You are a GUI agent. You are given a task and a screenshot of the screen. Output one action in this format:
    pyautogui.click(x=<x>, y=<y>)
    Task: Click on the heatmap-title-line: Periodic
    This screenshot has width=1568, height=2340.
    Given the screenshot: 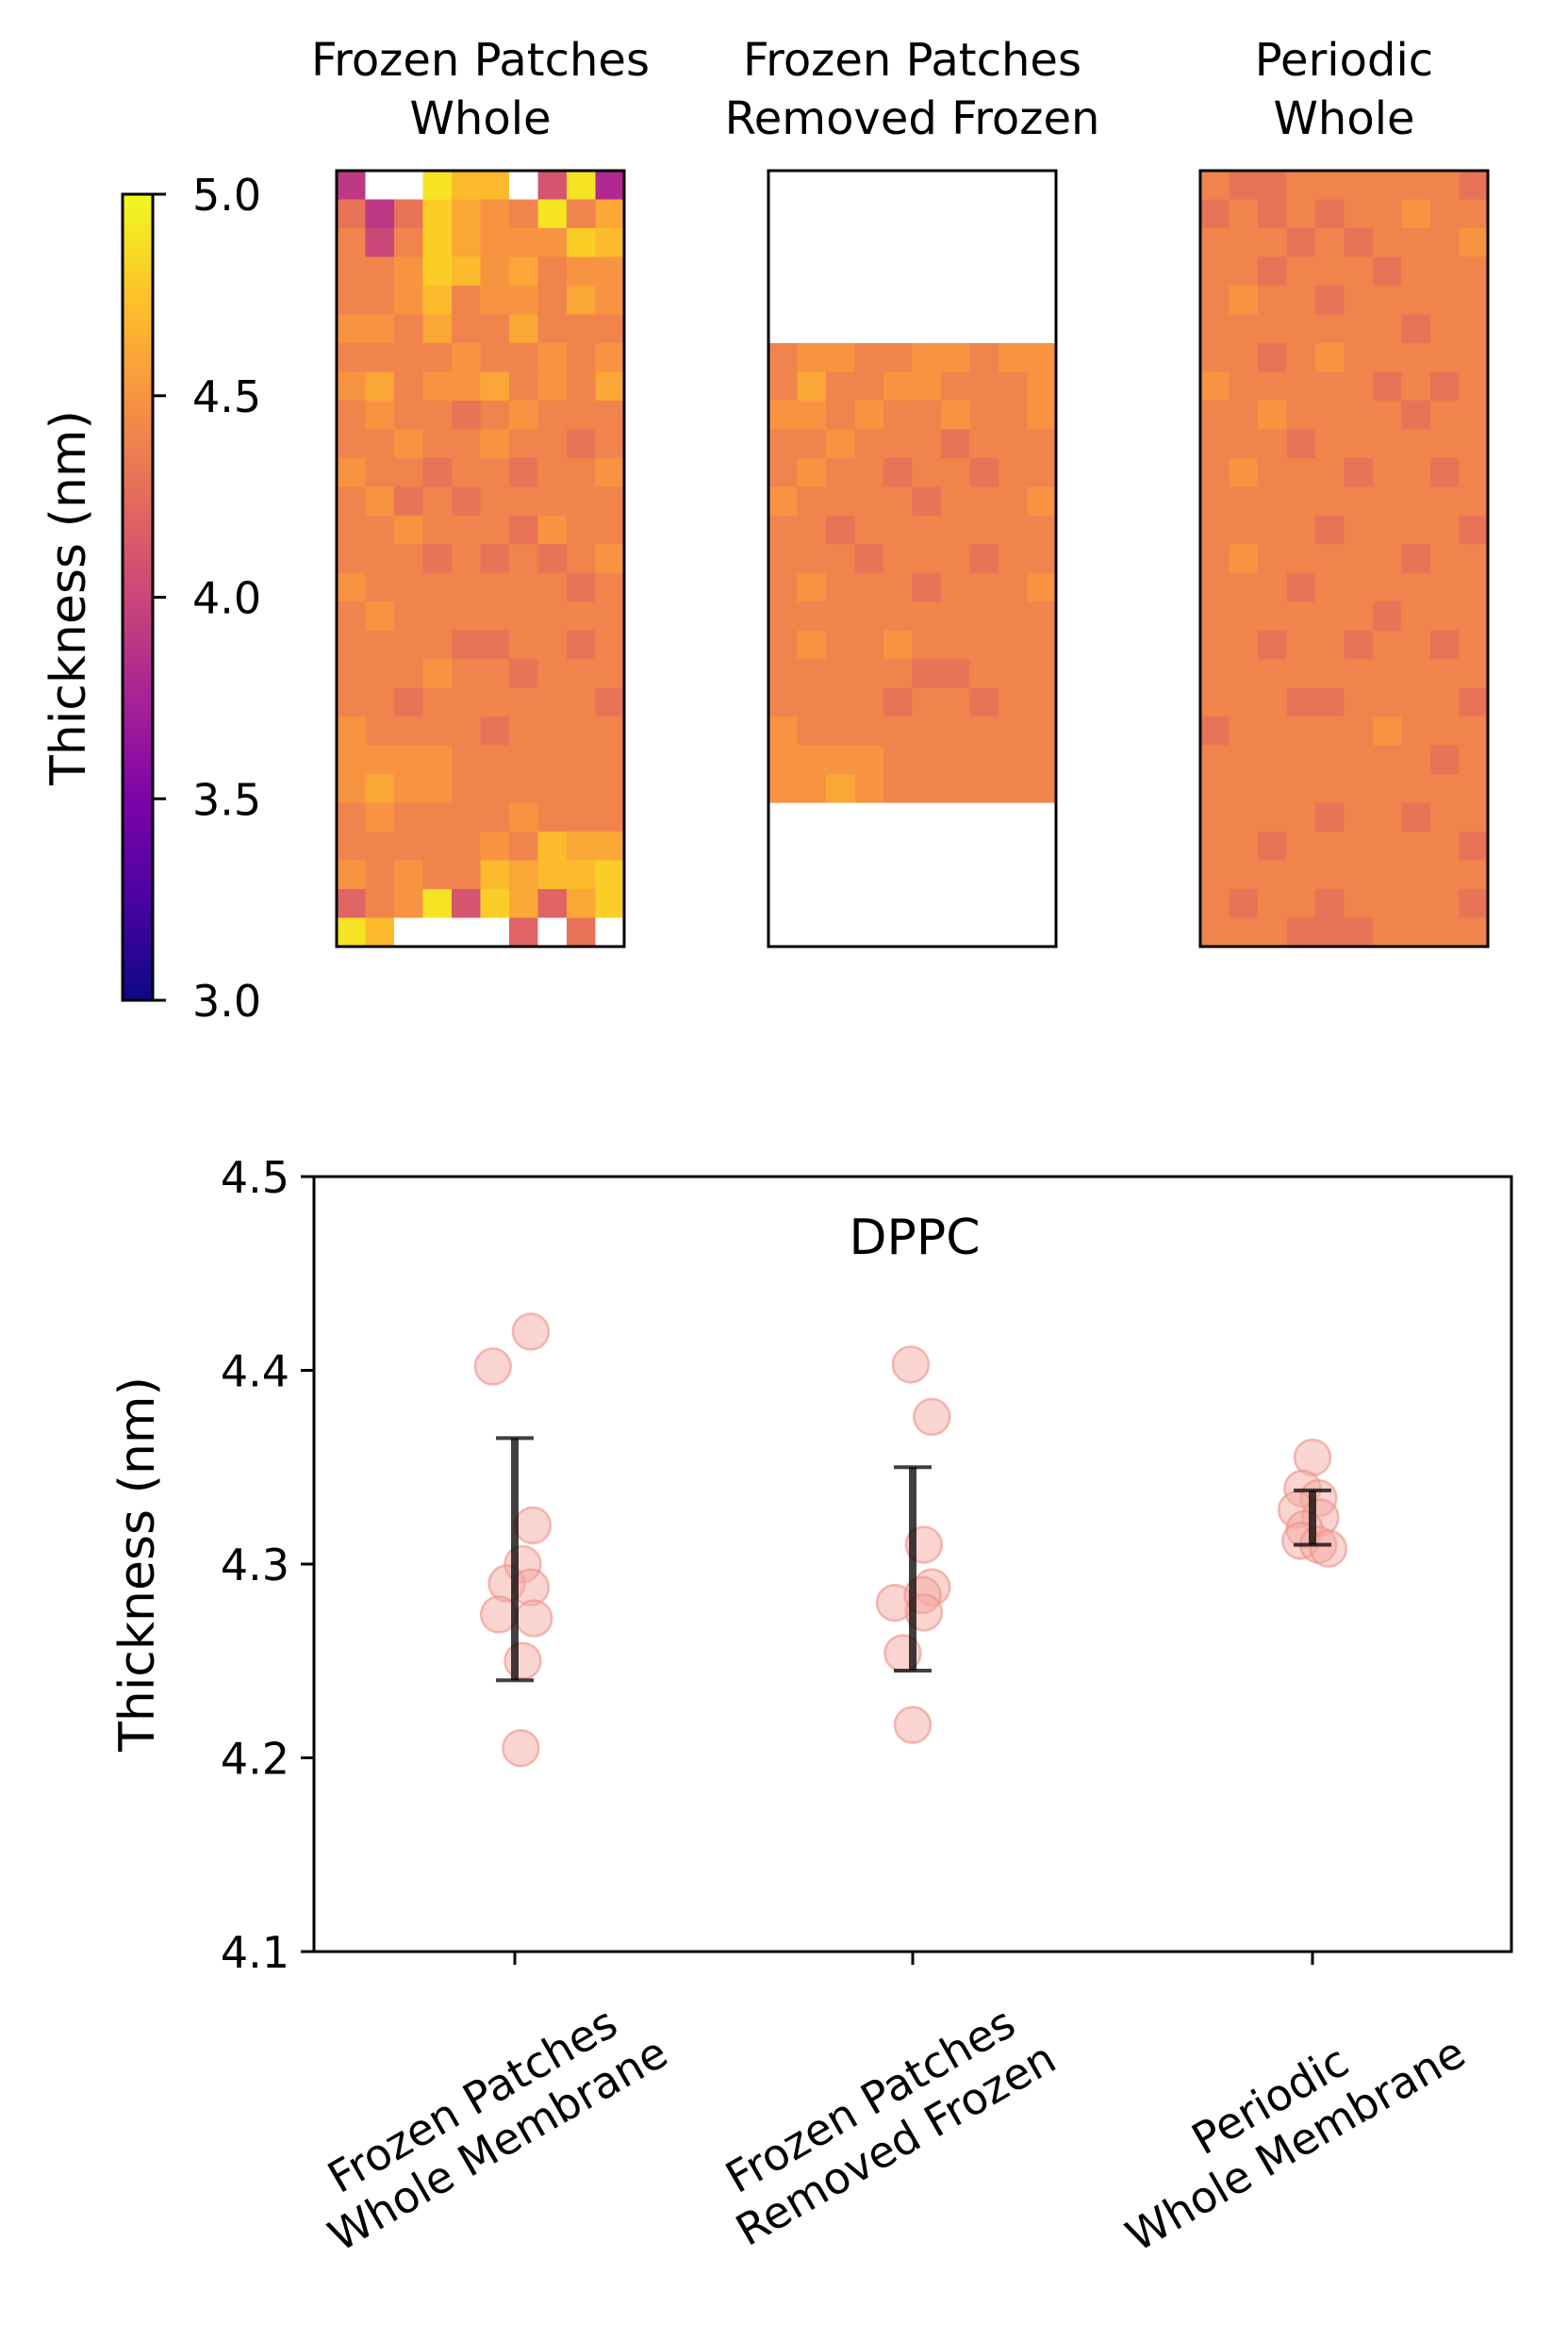 What is the action you would take?
    pyautogui.click(x=1344, y=61)
    